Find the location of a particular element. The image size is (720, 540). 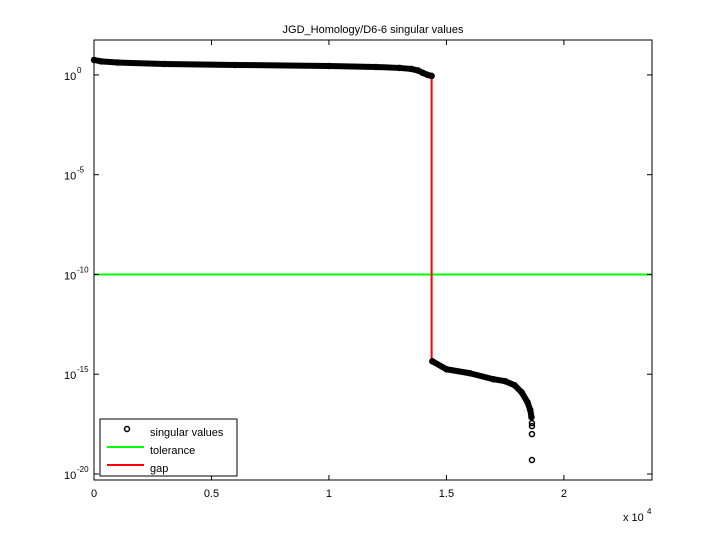

x-exponent-label: x 10 4 is located at coordinates (637, 515).